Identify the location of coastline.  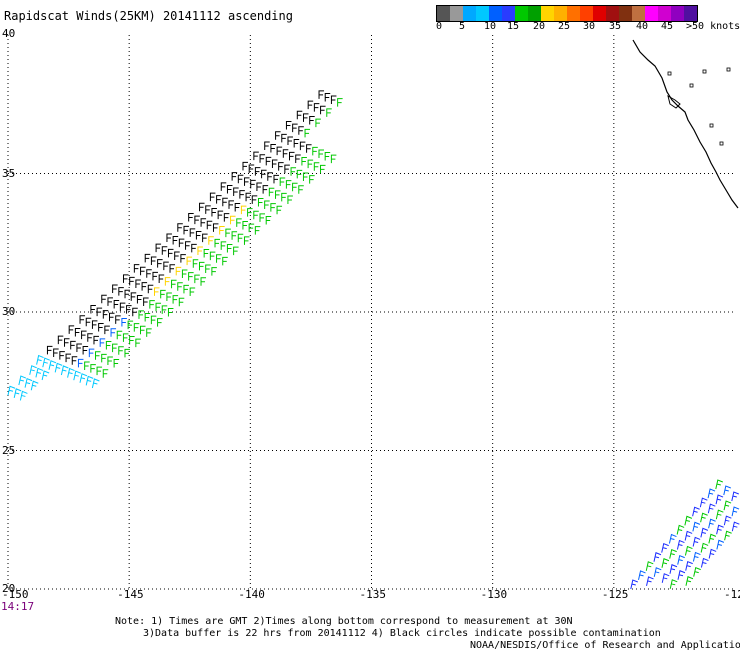
(685, 124).